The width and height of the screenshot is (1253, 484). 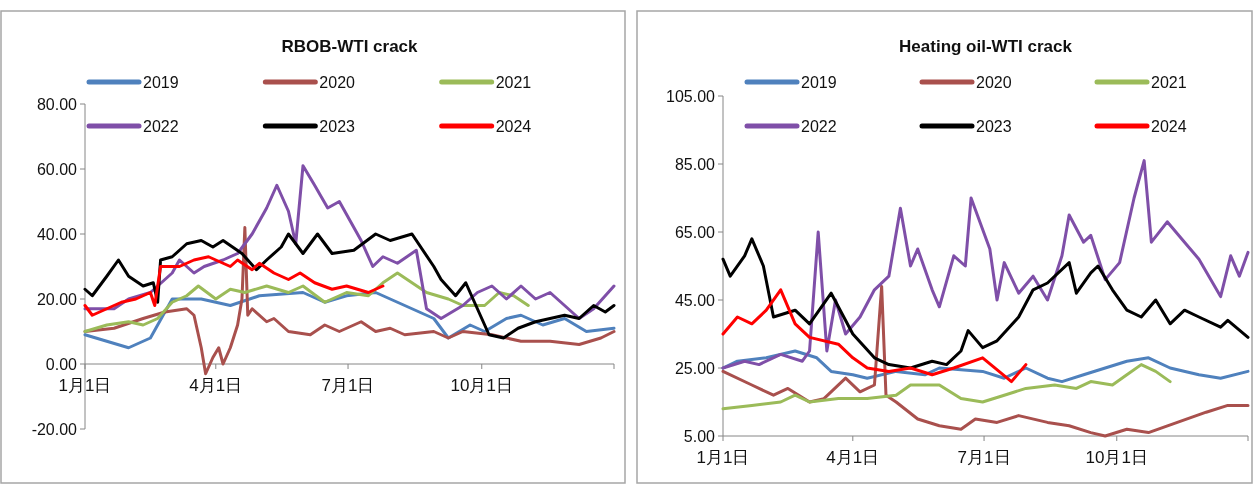 What do you see at coordinates (699, 436) in the screenshot?
I see `y-tick-label: 5.00` at bounding box center [699, 436].